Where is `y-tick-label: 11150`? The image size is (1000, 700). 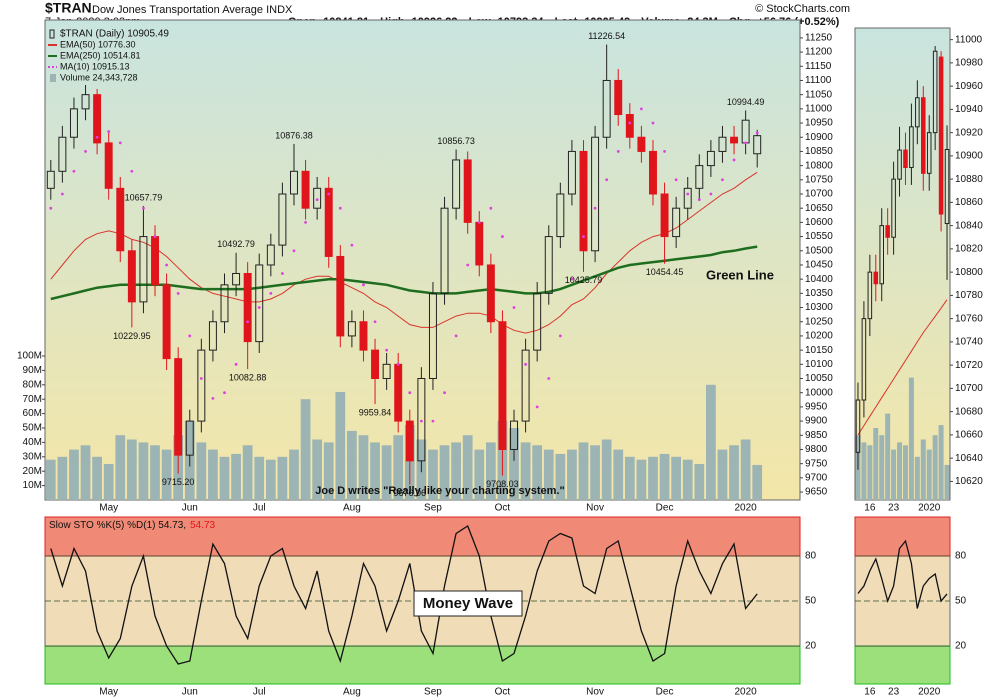
y-tick-label: 11150 is located at coordinates (818, 66).